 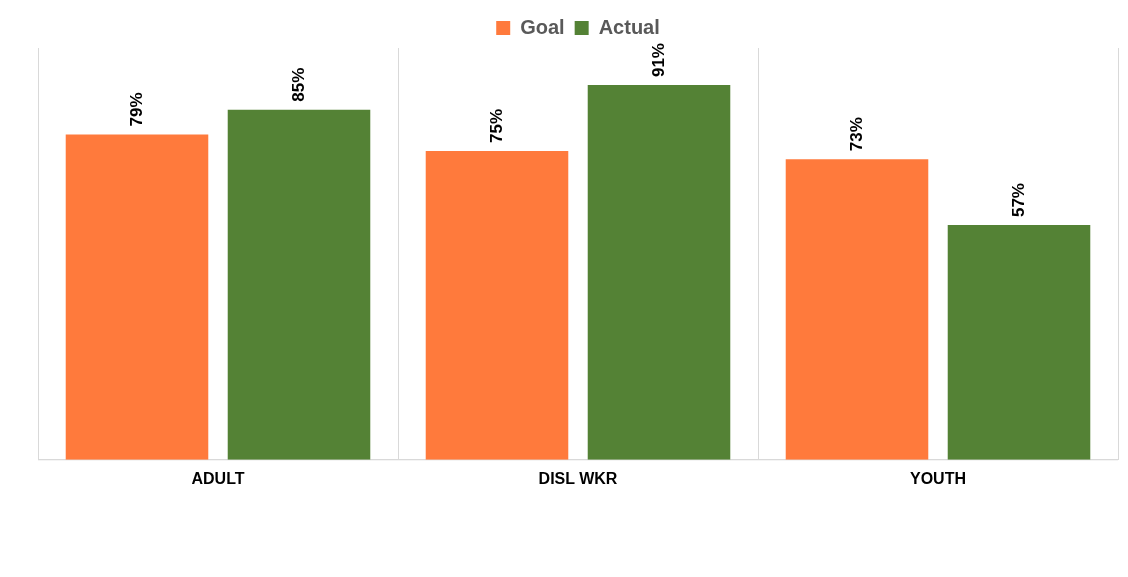 What do you see at coordinates (1018, 200) in the screenshot?
I see `data-label: 57%` at bounding box center [1018, 200].